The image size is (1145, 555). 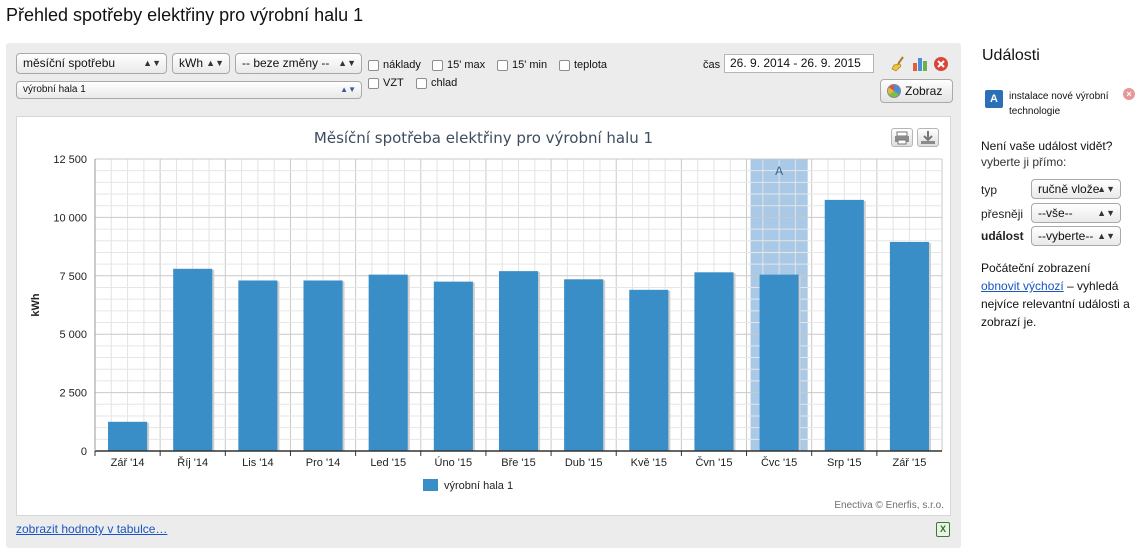 What do you see at coordinates (899, 64) in the screenshot?
I see `broom-icon` at bounding box center [899, 64].